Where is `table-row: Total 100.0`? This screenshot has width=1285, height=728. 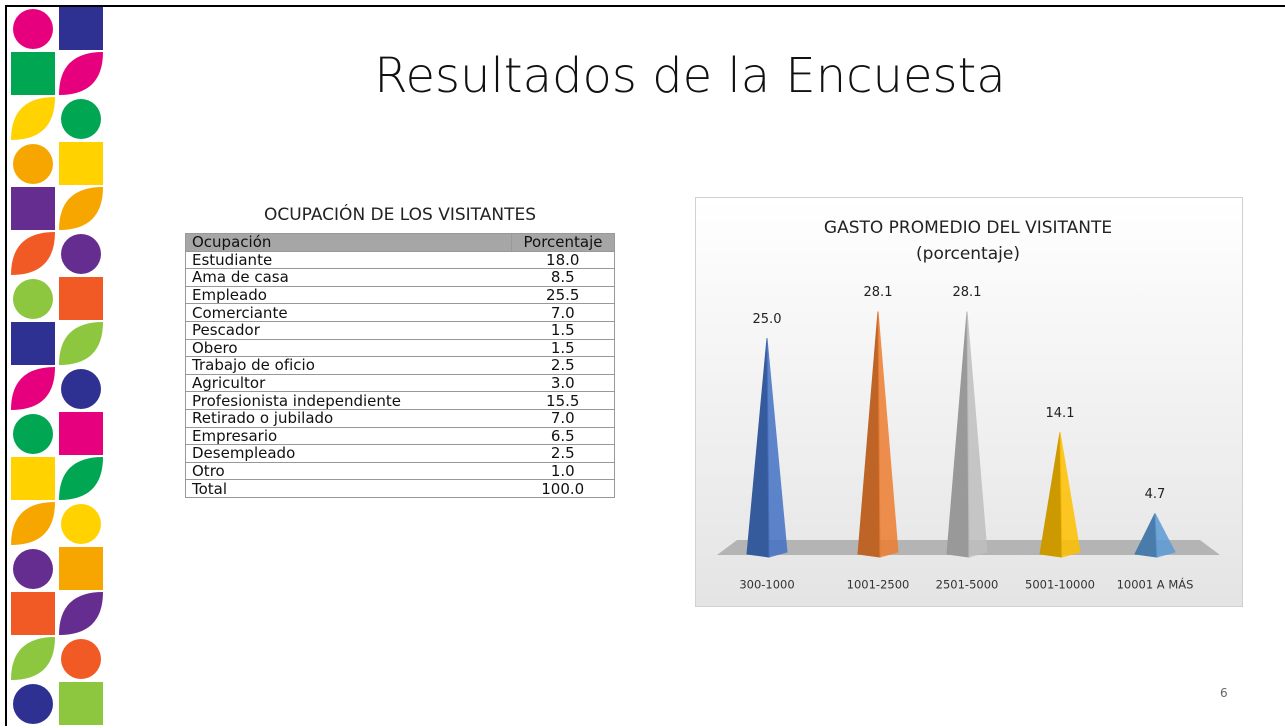 table-row: Total 100.0 is located at coordinates (400, 488).